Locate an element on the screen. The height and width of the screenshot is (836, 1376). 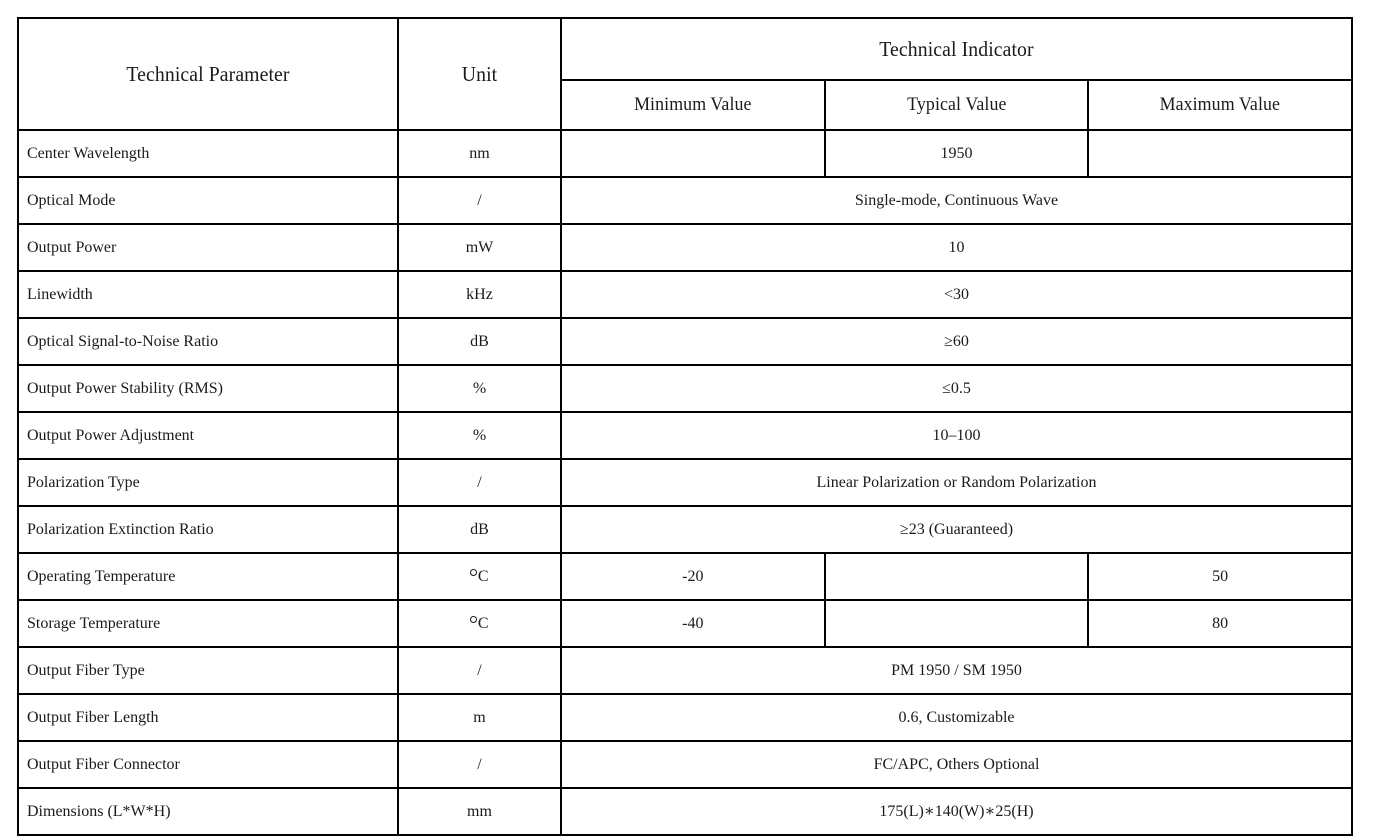
cell-technical-parameter: Polarization Type is located at coordinates (208, 482).